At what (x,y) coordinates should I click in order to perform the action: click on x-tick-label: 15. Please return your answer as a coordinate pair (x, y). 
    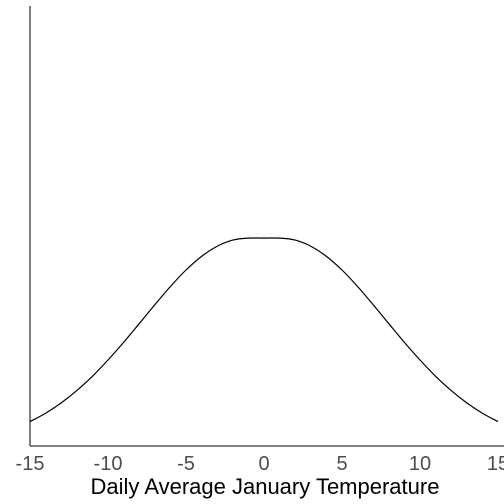
    Looking at the image, I should click on (495, 464).